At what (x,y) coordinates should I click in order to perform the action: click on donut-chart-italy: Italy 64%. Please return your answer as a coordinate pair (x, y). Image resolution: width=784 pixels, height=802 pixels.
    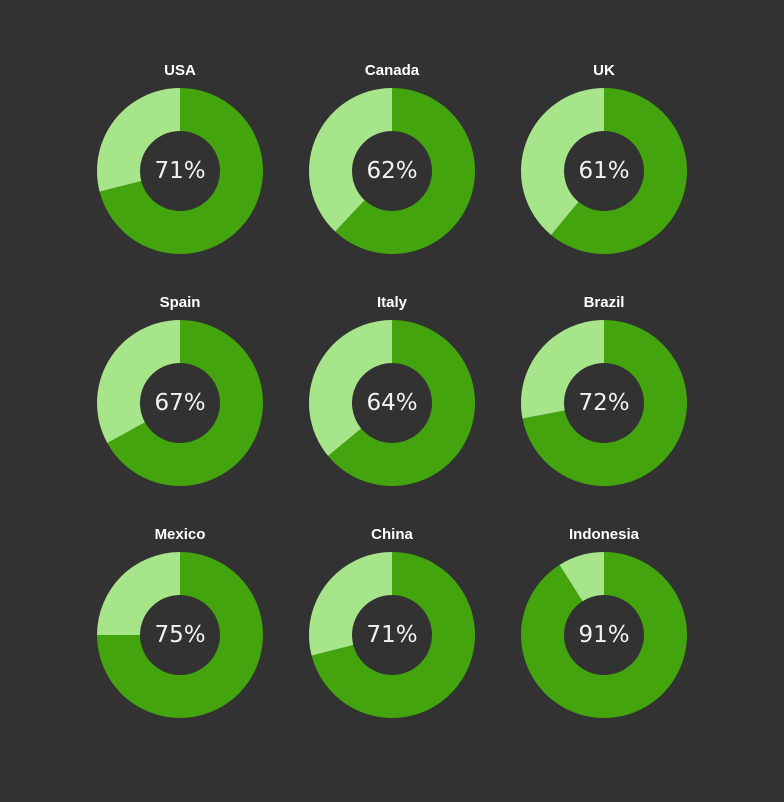
    Looking at the image, I should click on (392, 403).